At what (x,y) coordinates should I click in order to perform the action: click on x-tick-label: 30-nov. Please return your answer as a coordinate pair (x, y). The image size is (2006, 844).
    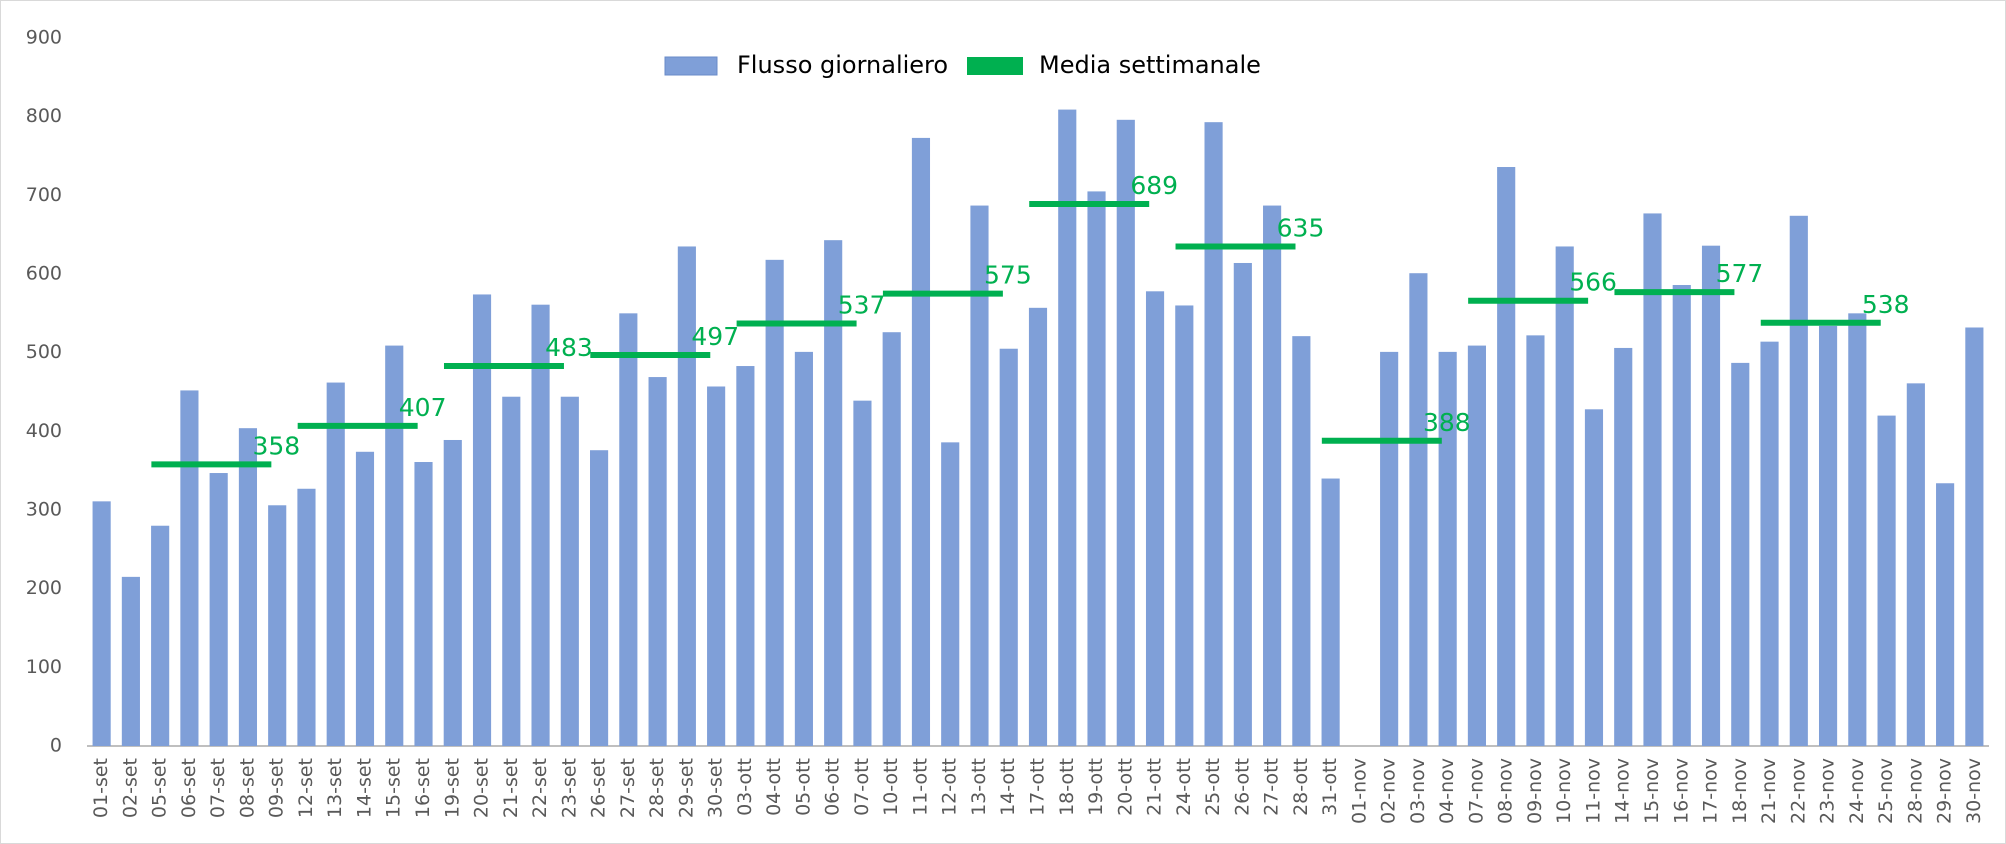
    Looking at the image, I should click on (1974, 791).